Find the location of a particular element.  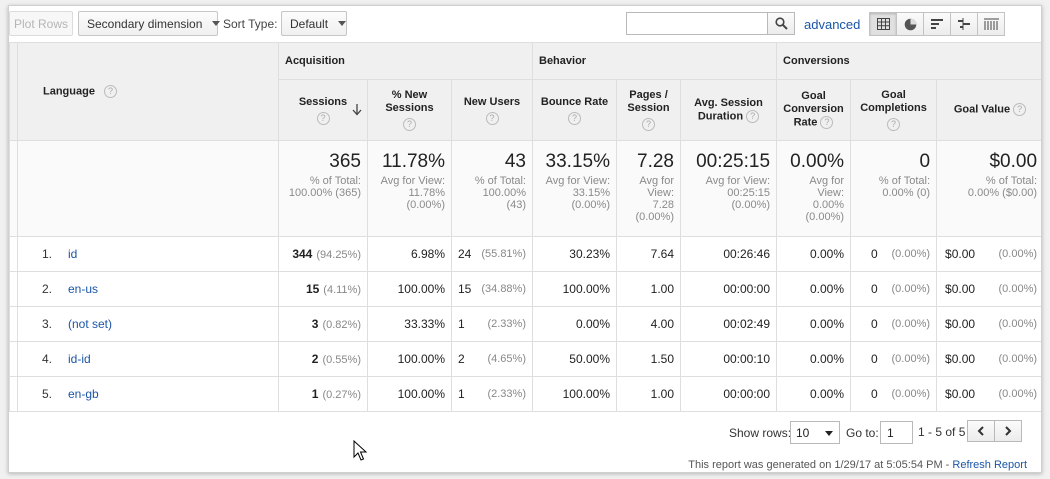

sessions-cell: 3 (0.82%) is located at coordinates (323, 324).